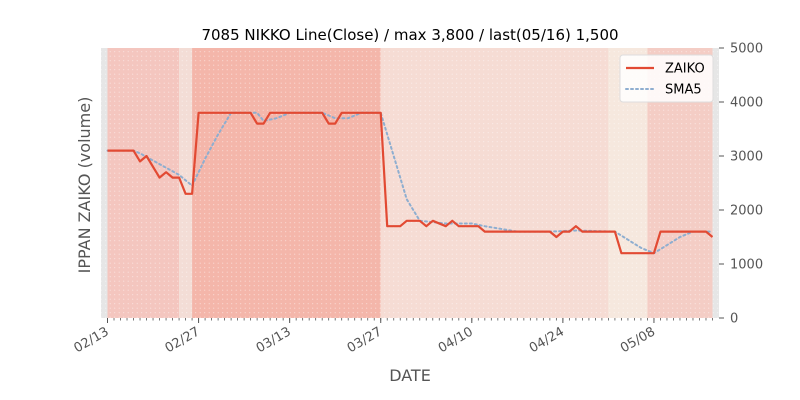 The height and width of the screenshot is (400, 800). What do you see at coordinates (685, 69) in the screenshot?
I see `legend-label-zaiko: ZAIKO` at bounding box center [685, 69].